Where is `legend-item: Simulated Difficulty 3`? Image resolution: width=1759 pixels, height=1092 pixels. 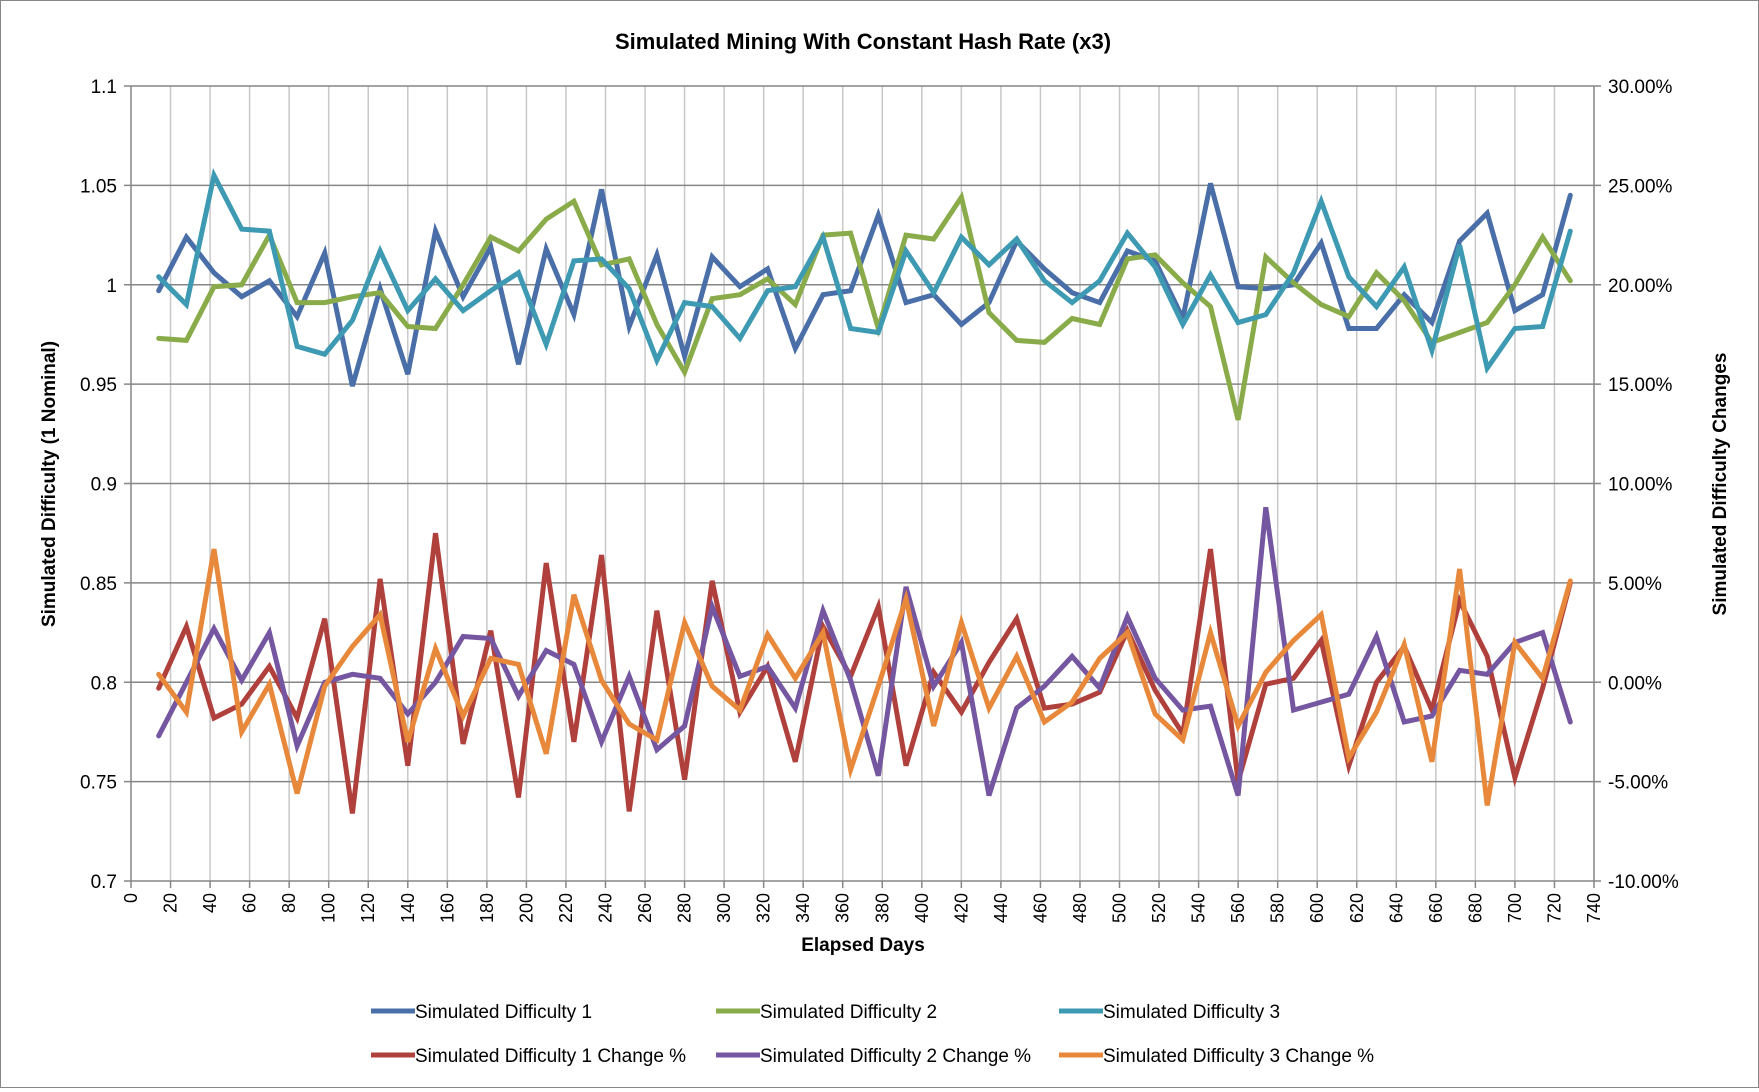
legend-item: Simulated Difficulty 3 is located at coordinates (1169, 1012).